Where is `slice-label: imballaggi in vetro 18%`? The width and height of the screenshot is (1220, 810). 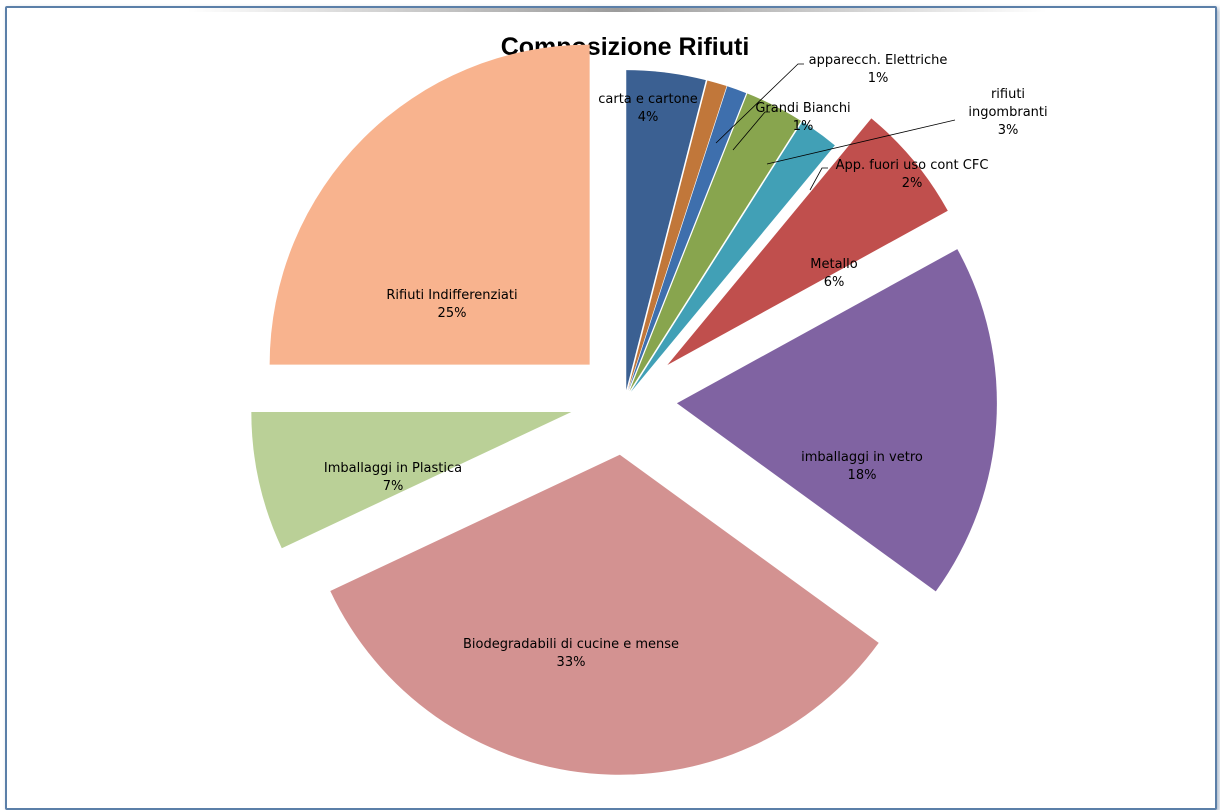
slice-label: imballaggi in vetro 18% is located at coordinates (862, 466).